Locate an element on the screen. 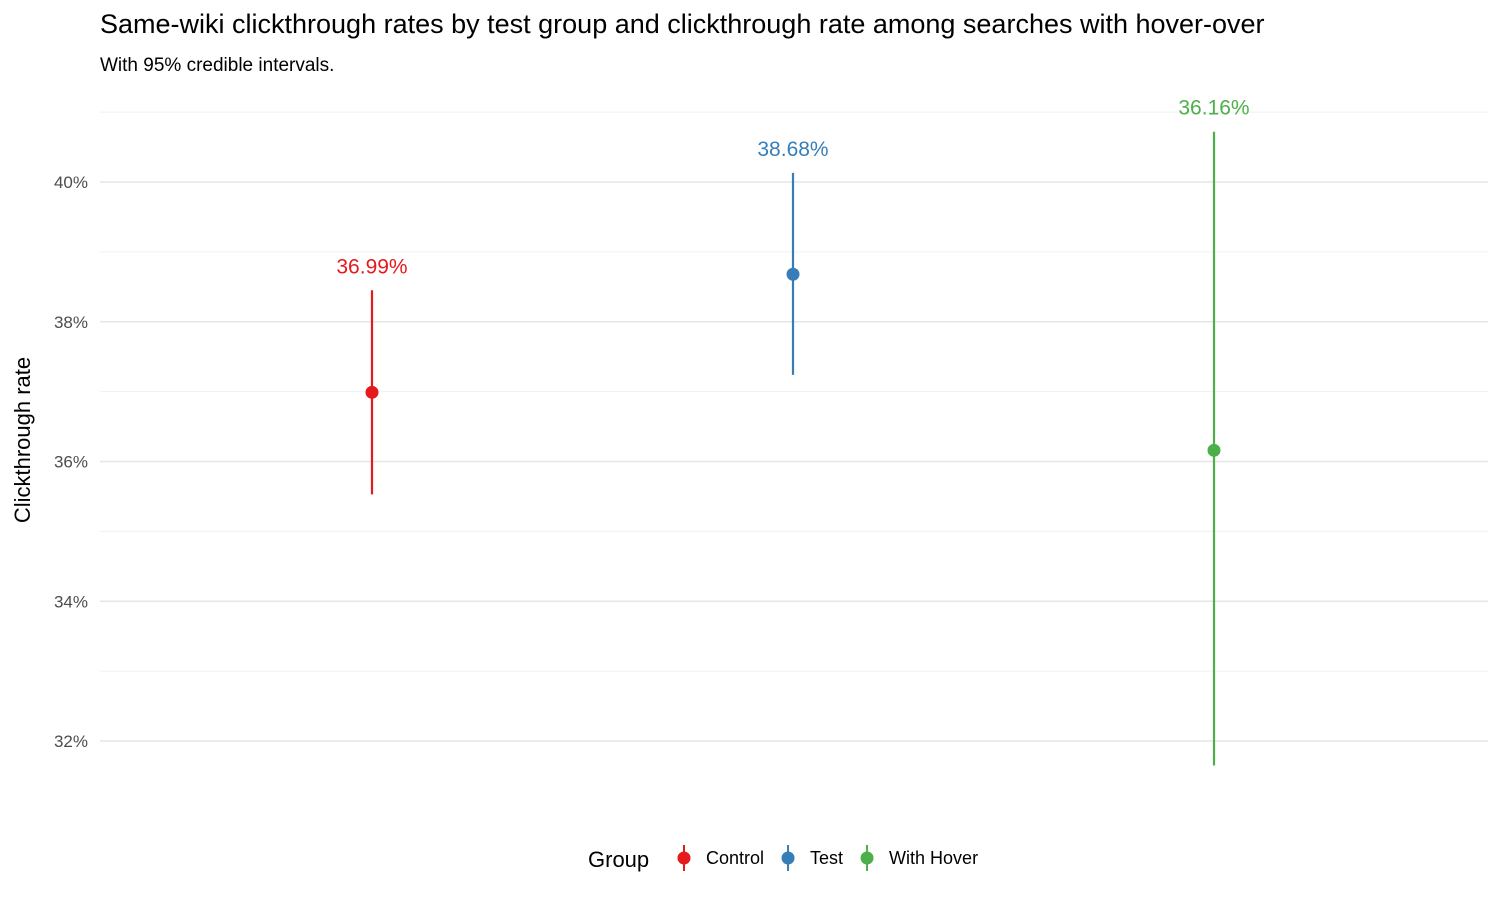  legend-key-point-with-hover is located at coordinates (867, 858).